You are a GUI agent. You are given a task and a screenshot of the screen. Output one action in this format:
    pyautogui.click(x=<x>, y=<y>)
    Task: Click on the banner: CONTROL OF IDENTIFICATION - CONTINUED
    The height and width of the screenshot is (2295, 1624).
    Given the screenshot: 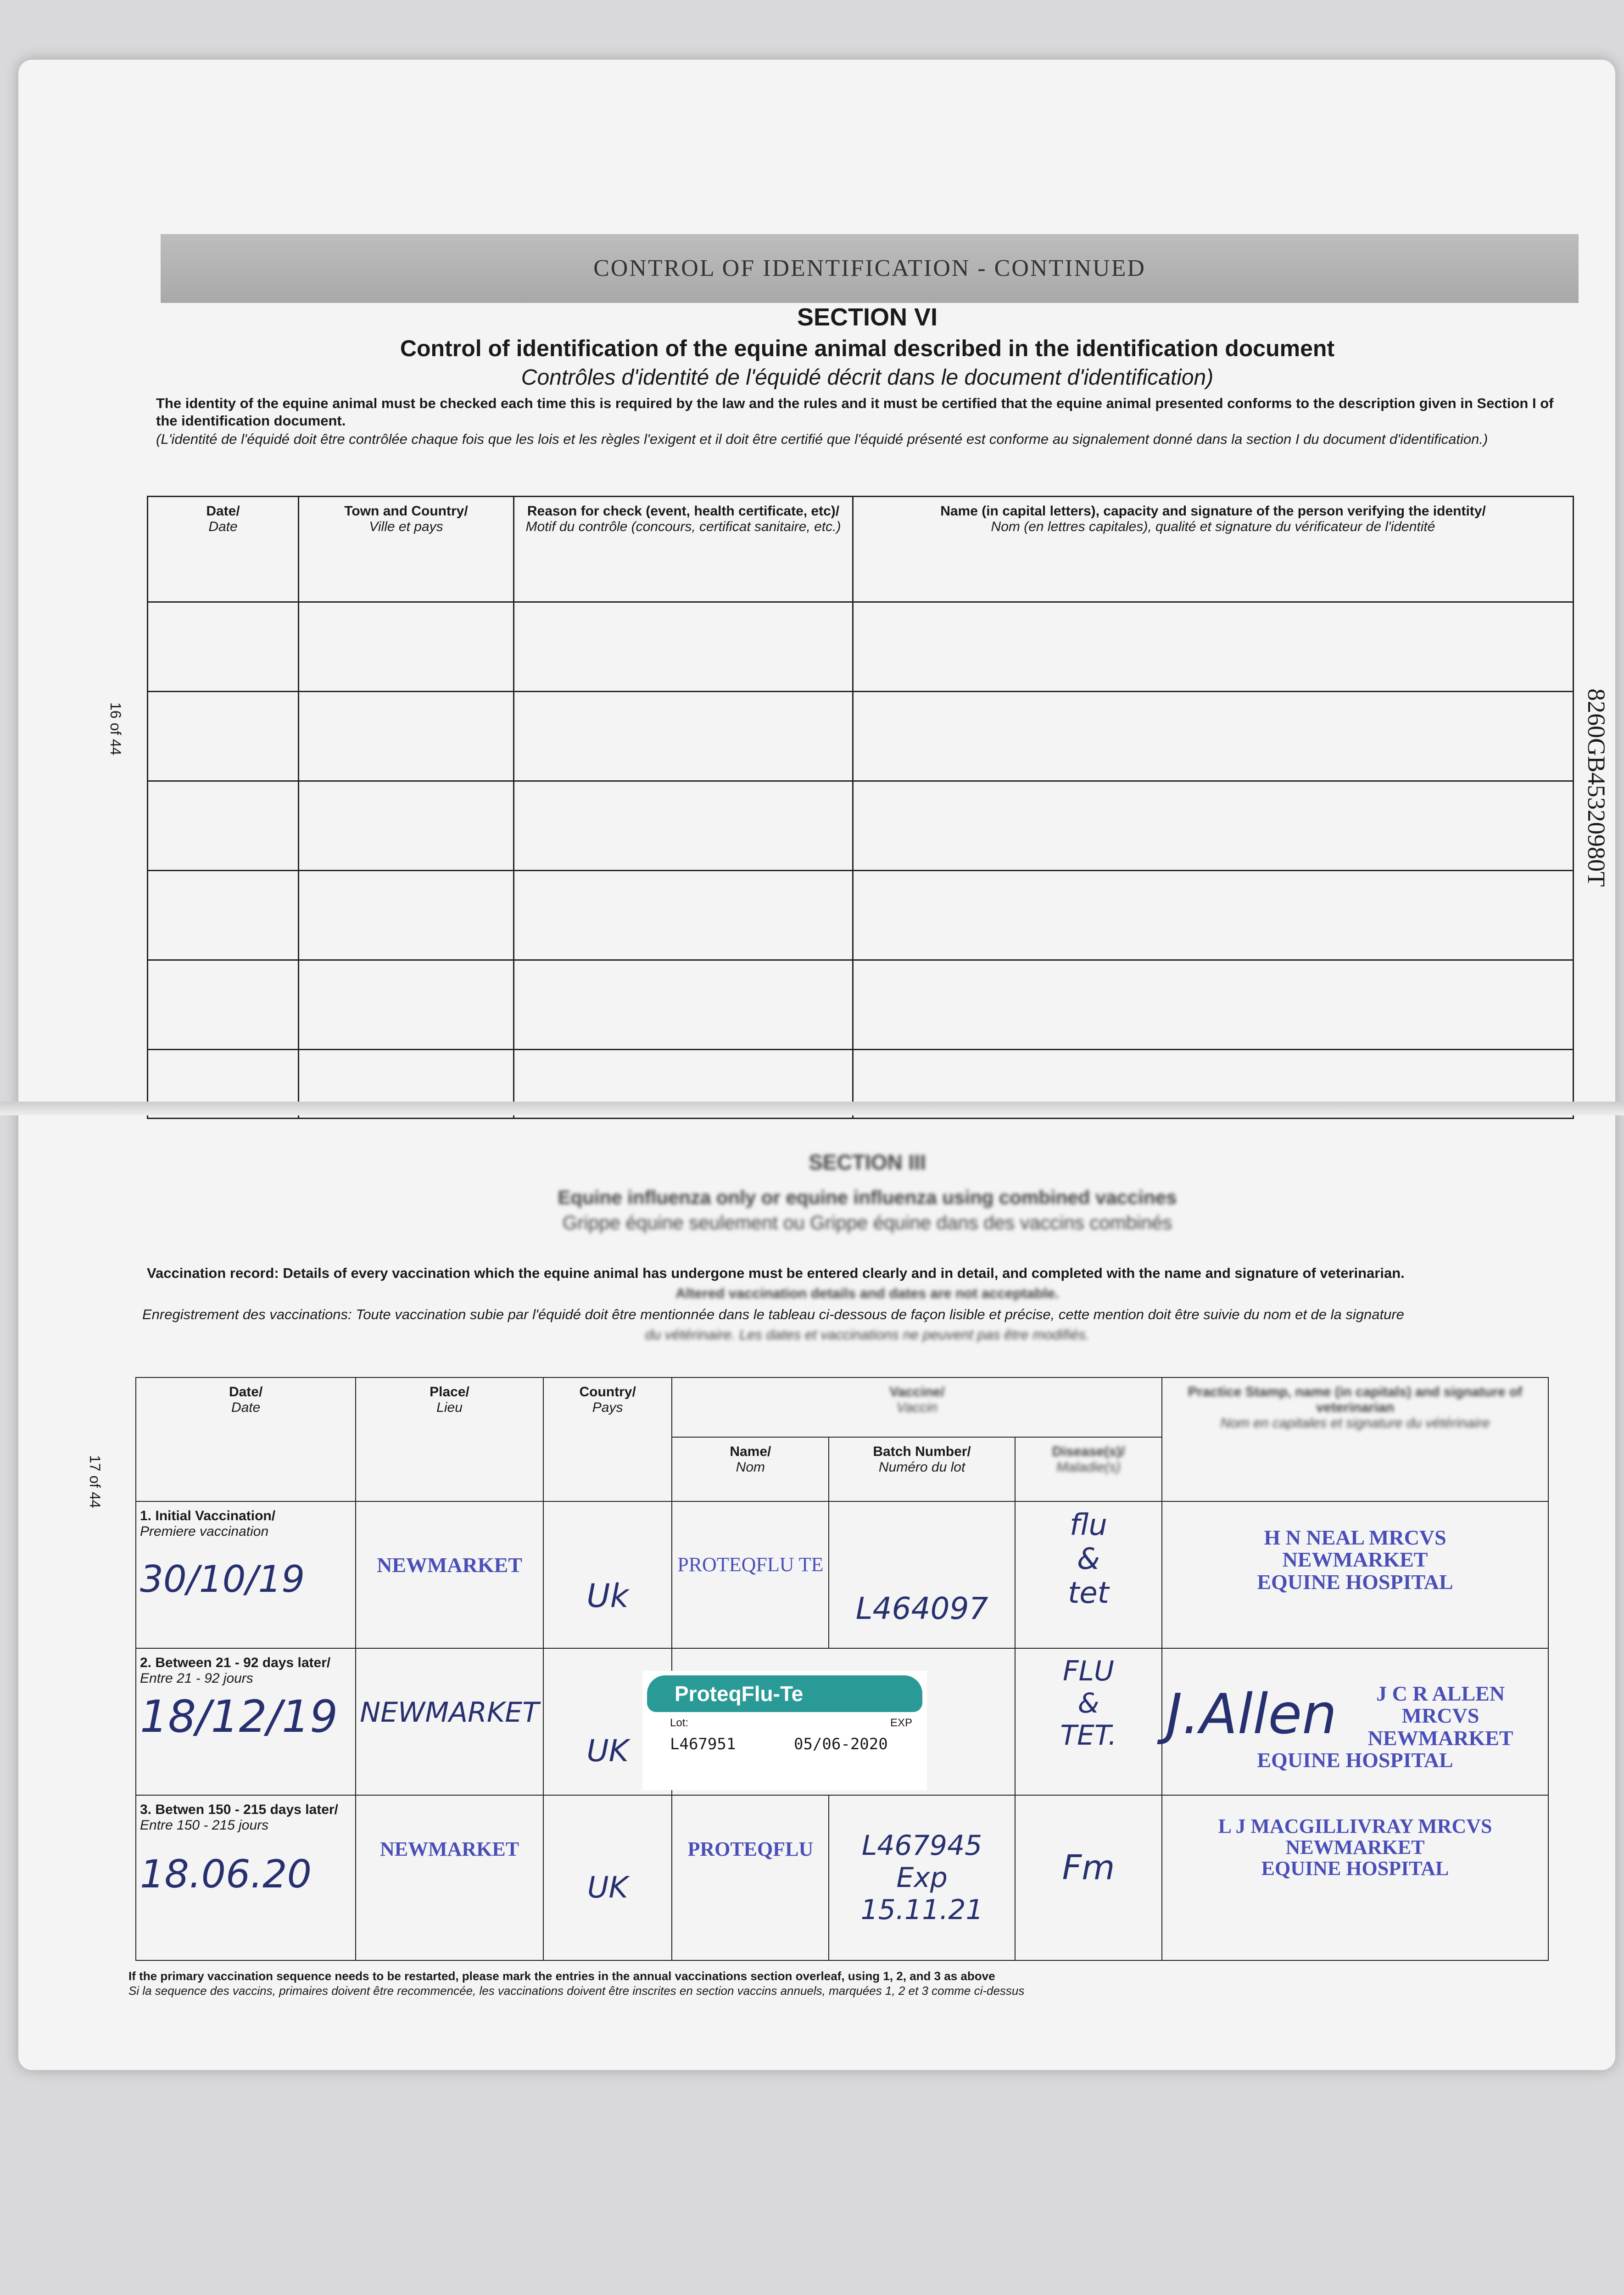 What is the action you would take?
    pyautogui.click(x=870, y=268)
    